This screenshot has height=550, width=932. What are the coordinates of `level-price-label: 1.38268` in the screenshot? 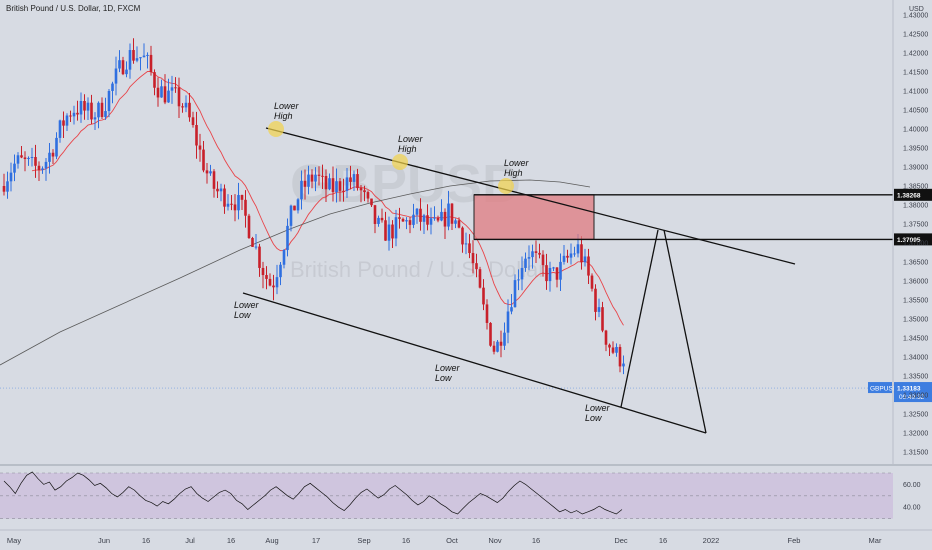 It's located at (909, 195).